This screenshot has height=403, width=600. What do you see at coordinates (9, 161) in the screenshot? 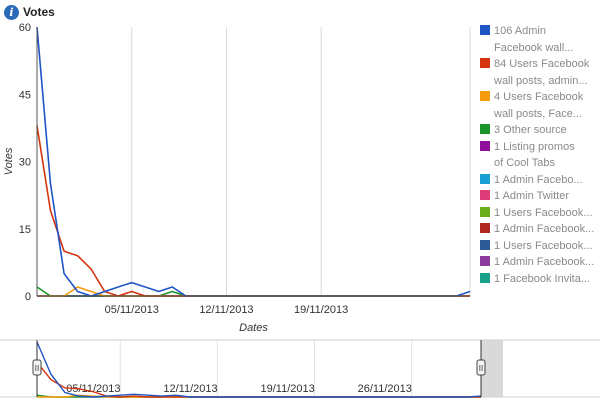
I see `y-axis-title: Votes` at bounding box center [9, 161].